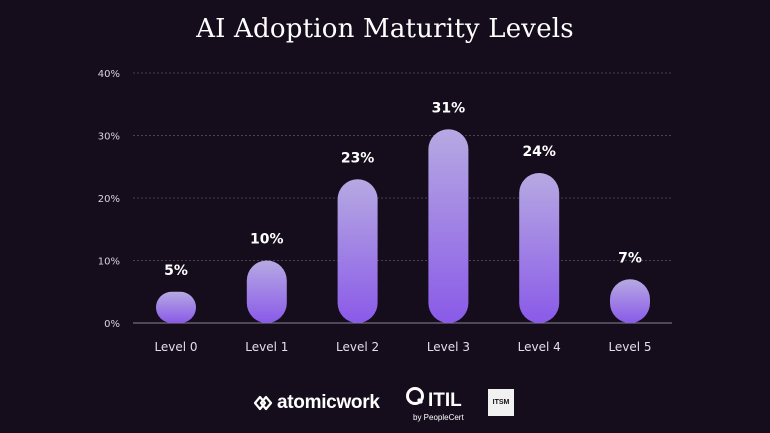 The image size is (770, 433). What do you see at coordinates (109, 199) in the screenshot?
I see `y-tick-label: 20%` at bounding box center [109, 199].